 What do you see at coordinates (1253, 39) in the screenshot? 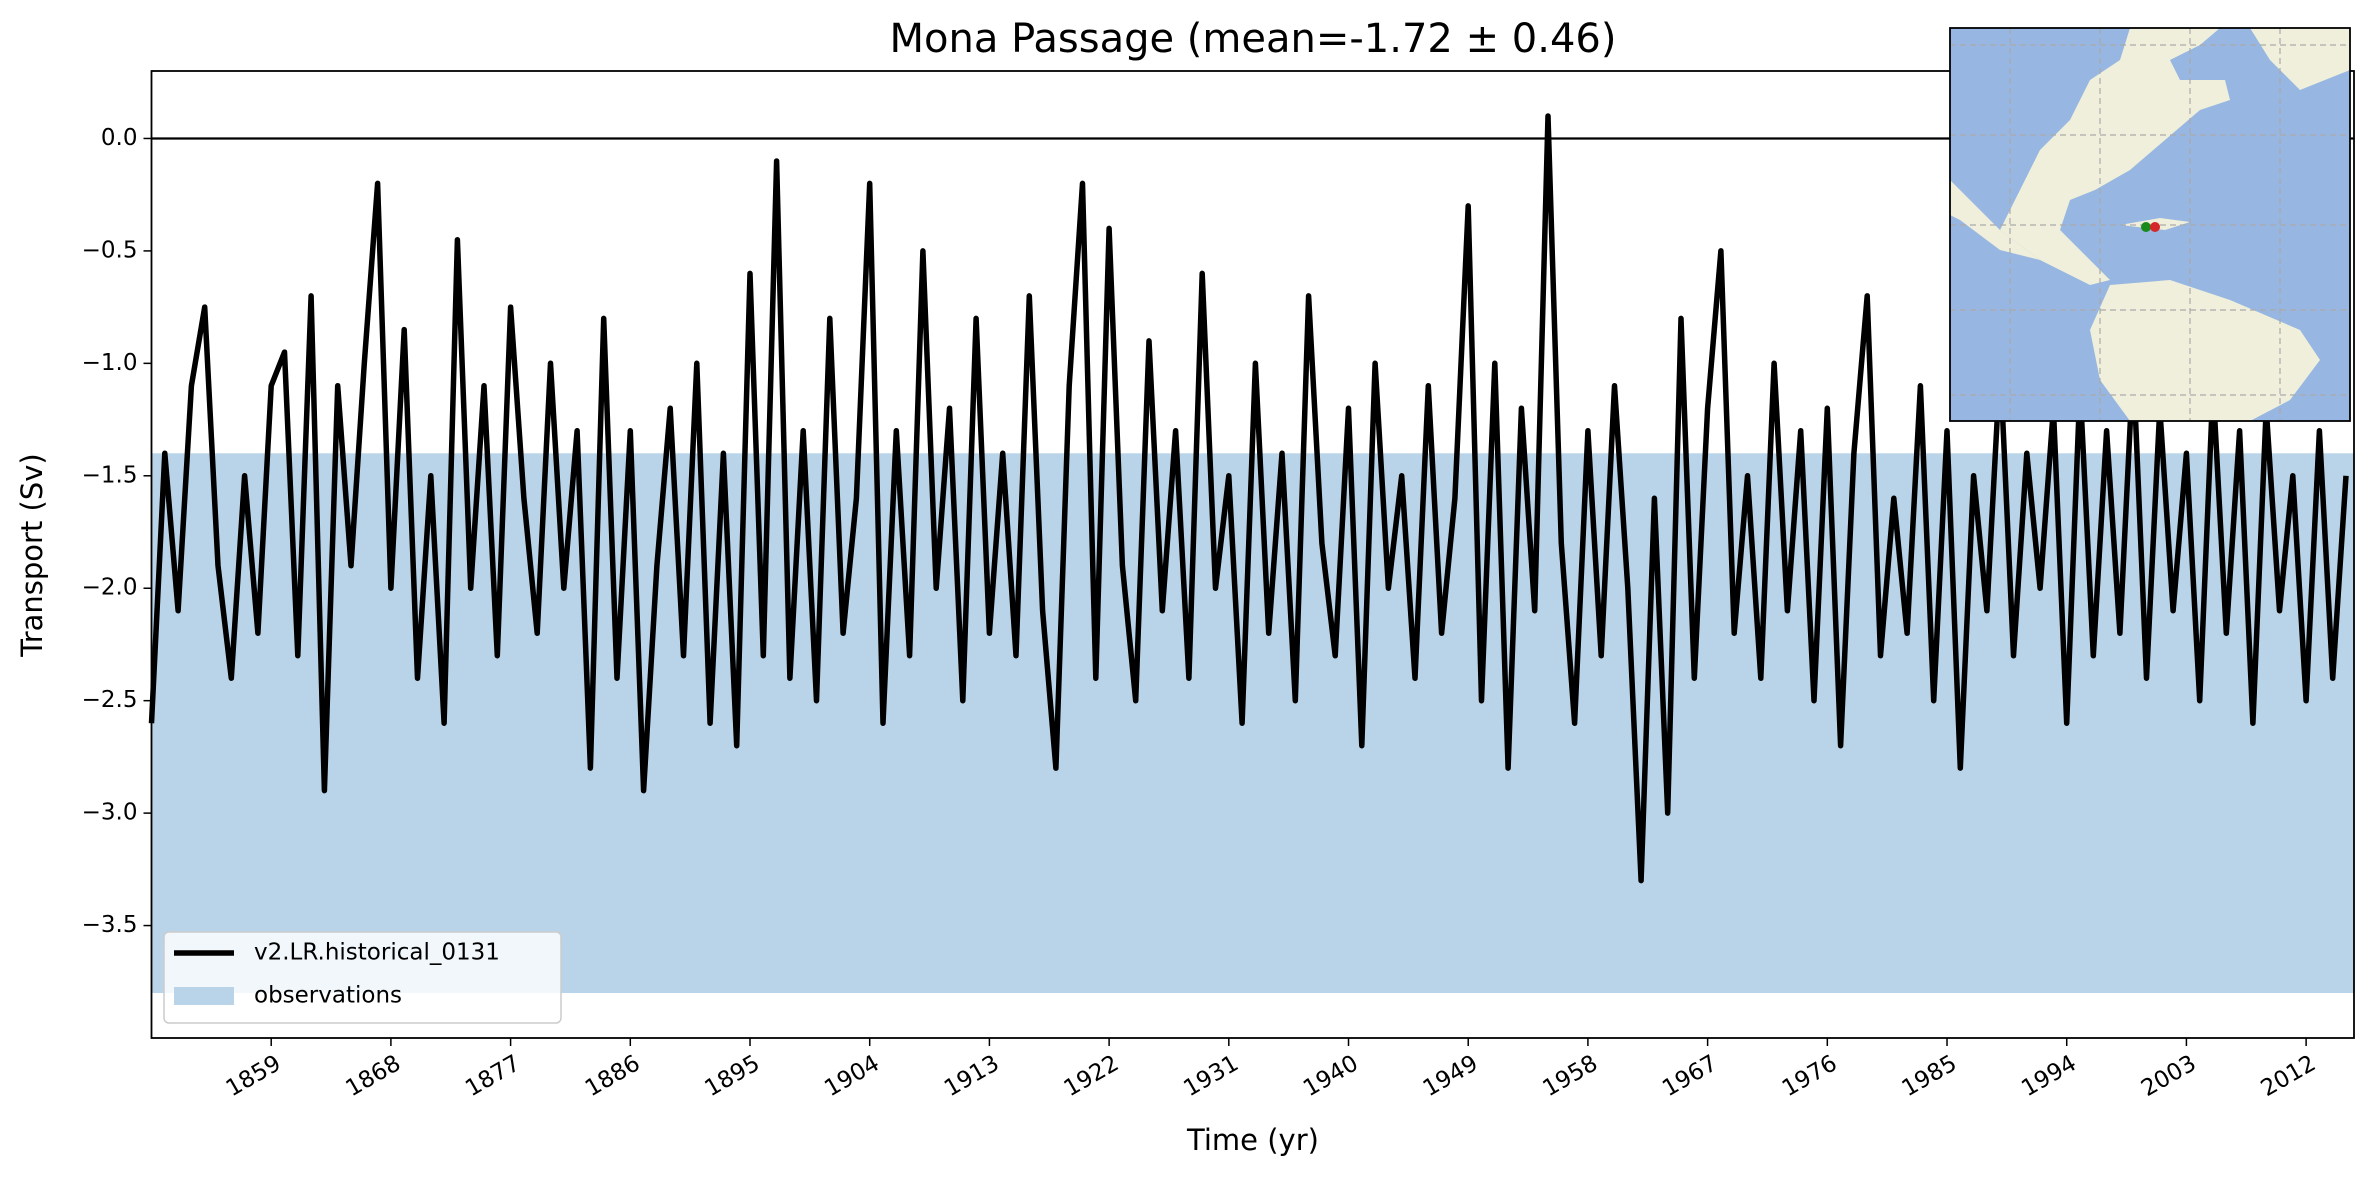
I see `chart-title: Mona Passage (mean=-1.72 ± 0.46)` at bounding box center [1253, 39].